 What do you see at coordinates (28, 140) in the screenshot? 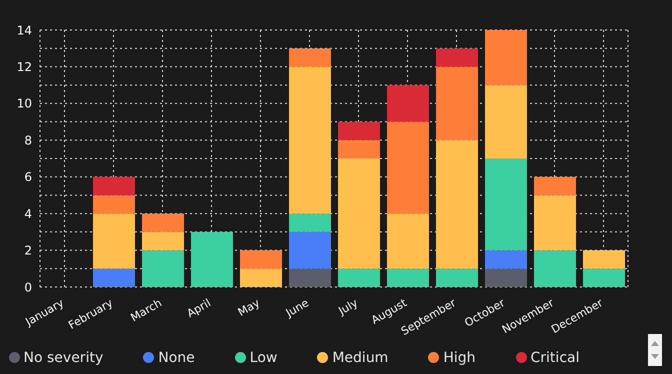
I see `y-tick-label: 8` at bounding box center [28, 140].